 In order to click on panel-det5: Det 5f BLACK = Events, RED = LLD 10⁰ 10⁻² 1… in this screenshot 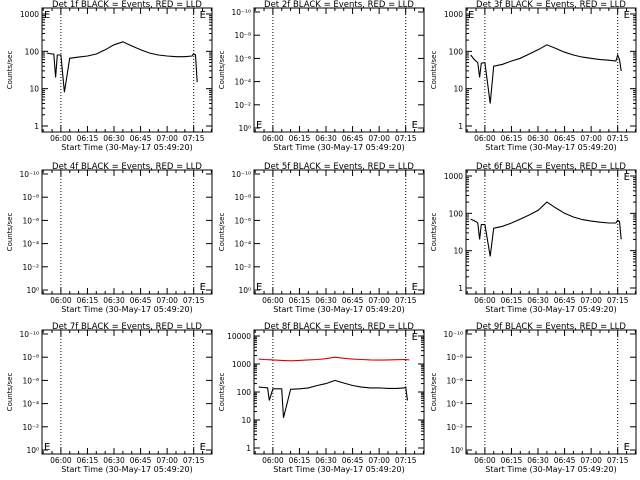, I will do `click(321, 238)`.